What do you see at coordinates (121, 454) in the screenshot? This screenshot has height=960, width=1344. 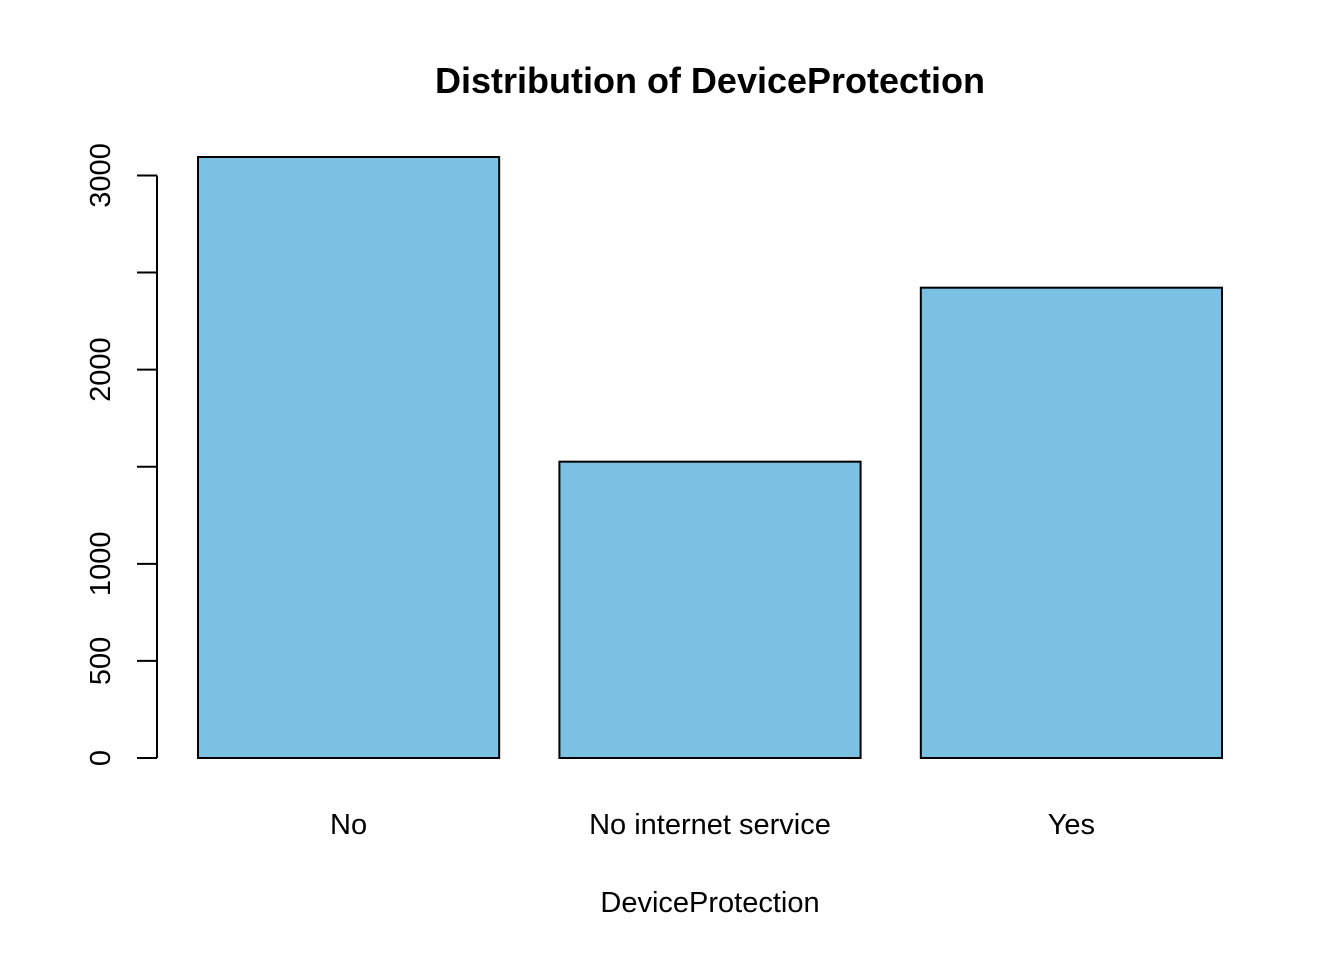 I see `y-axis: 0 500 1000 2000 3000` at bounding box center [121, 454].